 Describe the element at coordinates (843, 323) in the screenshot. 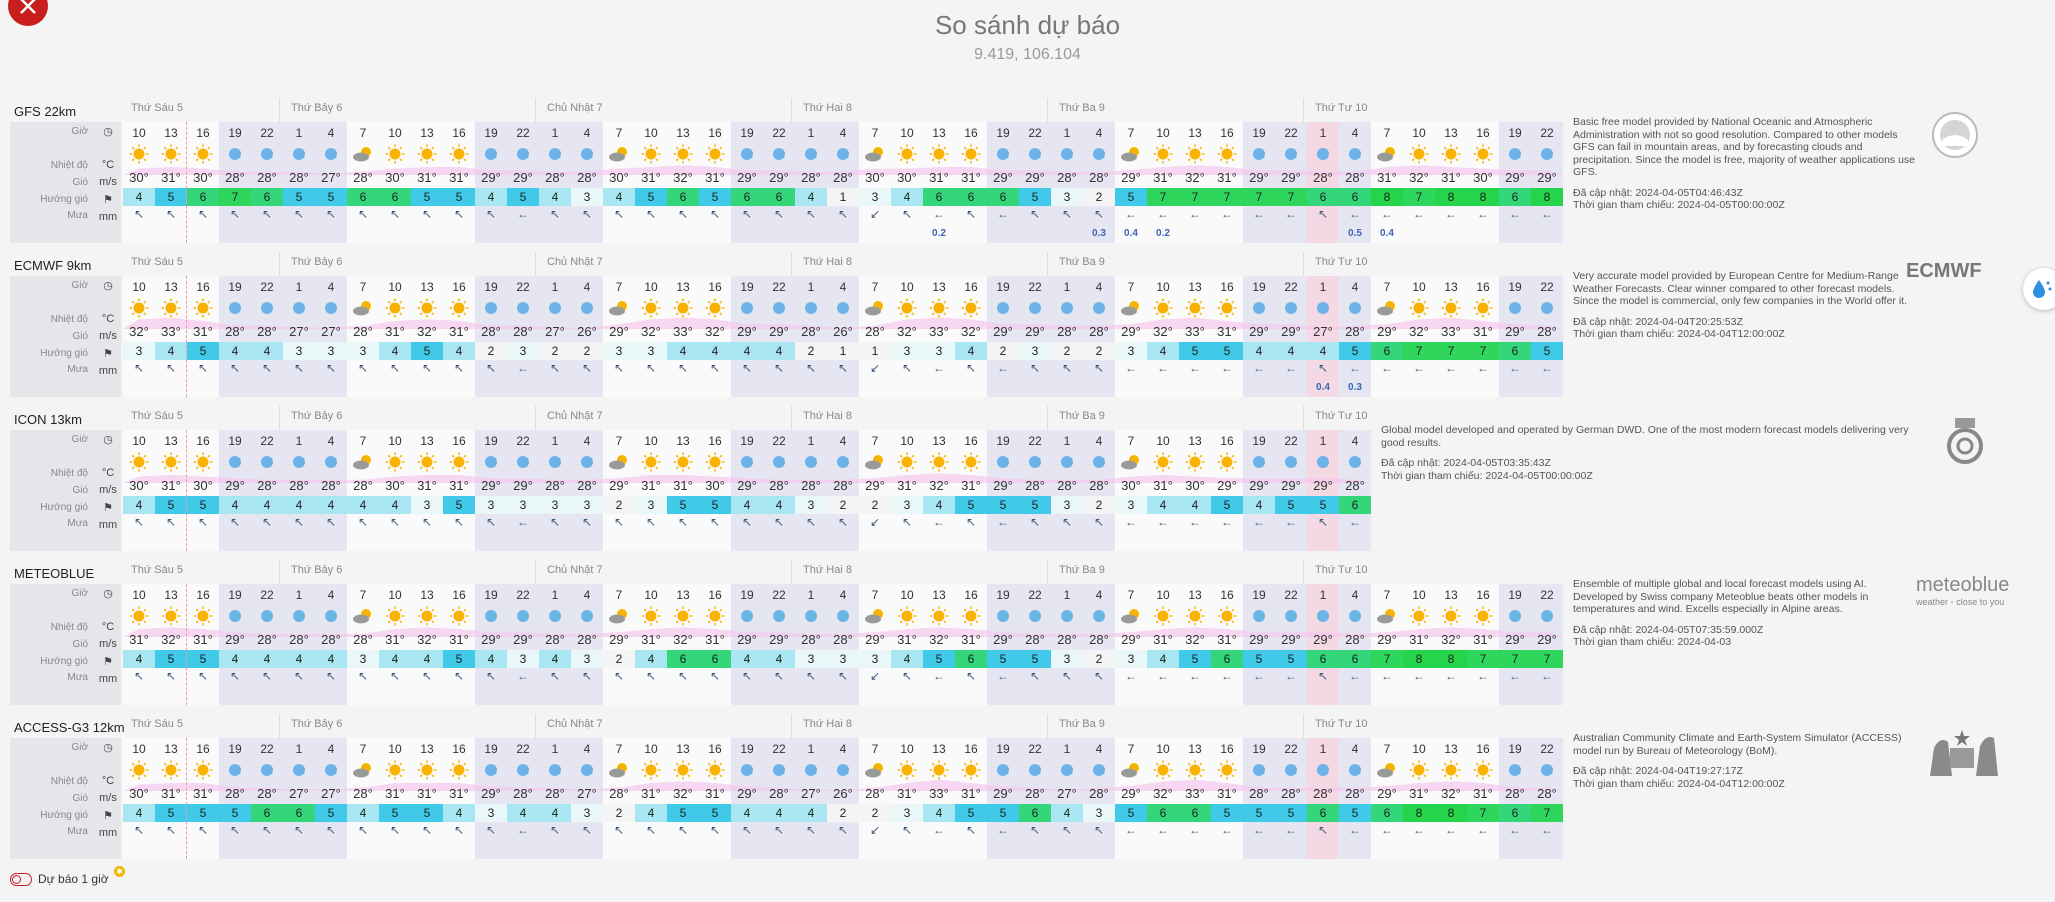

I see `temperature-curve` at that location.